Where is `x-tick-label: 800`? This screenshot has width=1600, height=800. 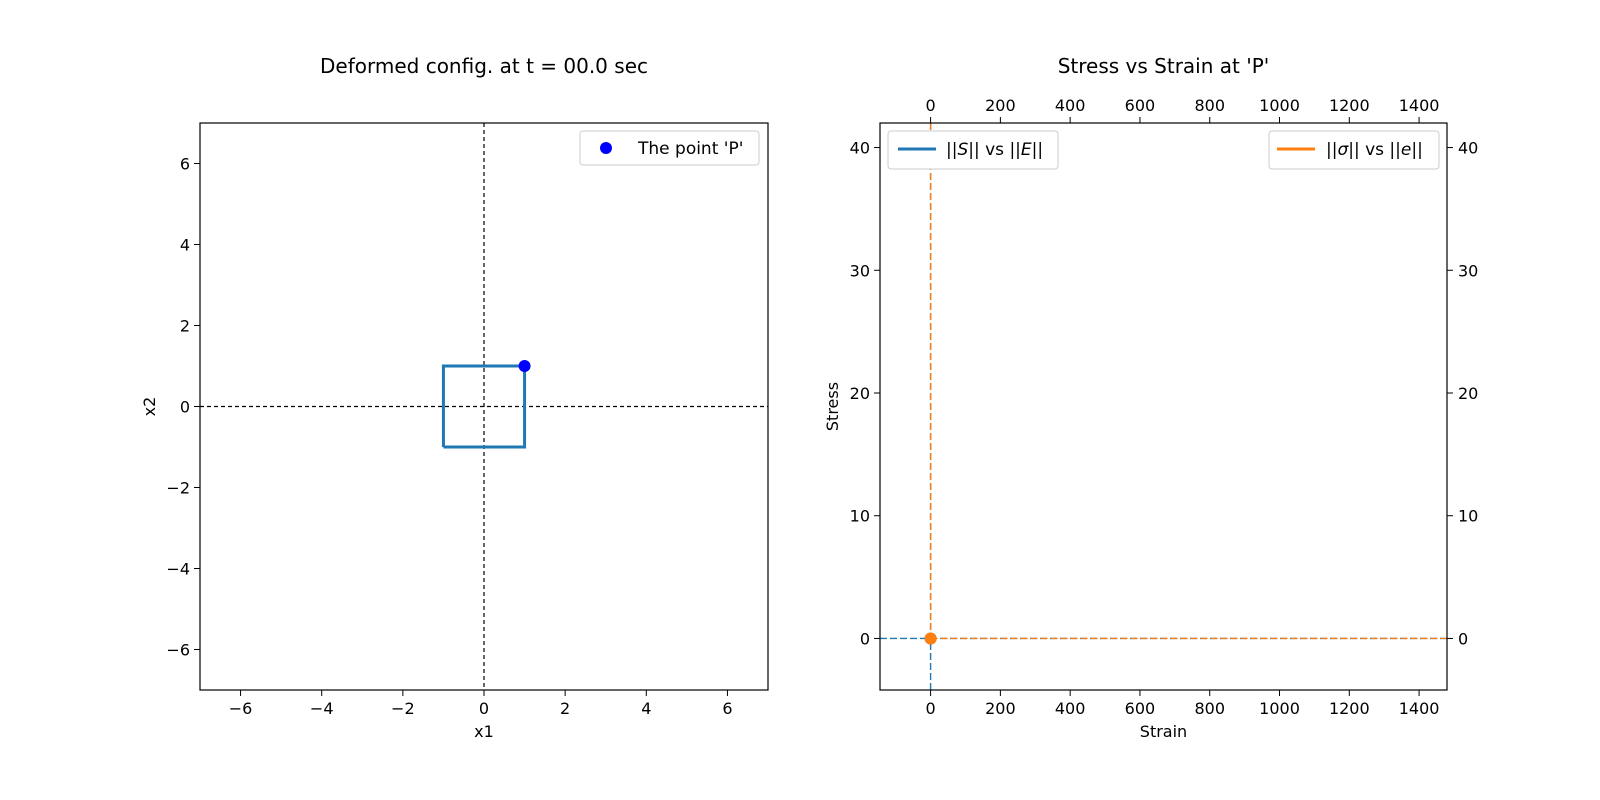
x-tick-label: 800 is located at coordinates (1209, 708).